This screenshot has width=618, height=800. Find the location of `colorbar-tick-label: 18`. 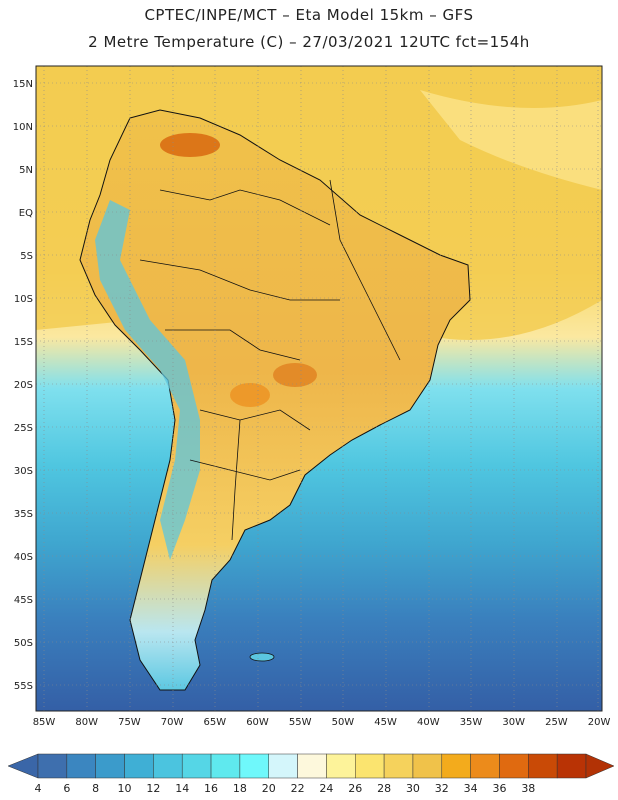

colorbar-tick-label: 18 is located at coordinates (239, 788).